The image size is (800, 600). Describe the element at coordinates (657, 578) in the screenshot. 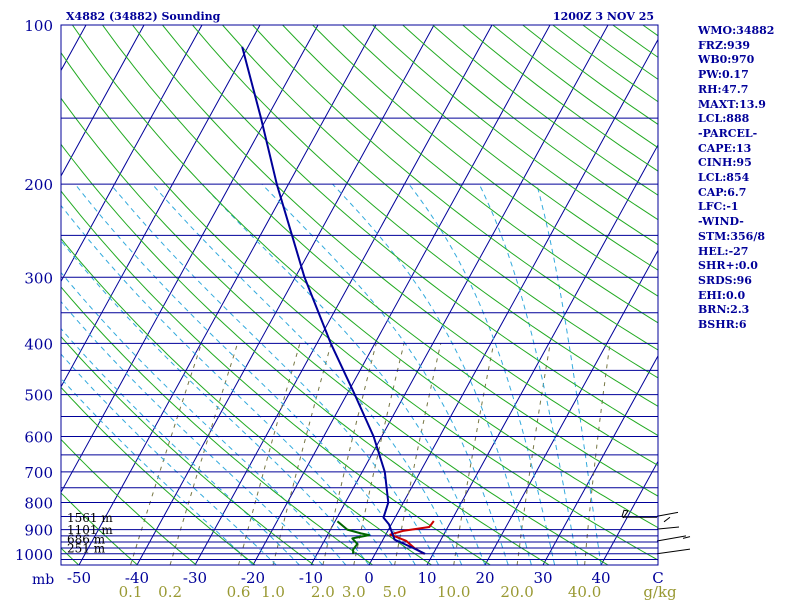

I see `temperature-unit-label: C` at that location.